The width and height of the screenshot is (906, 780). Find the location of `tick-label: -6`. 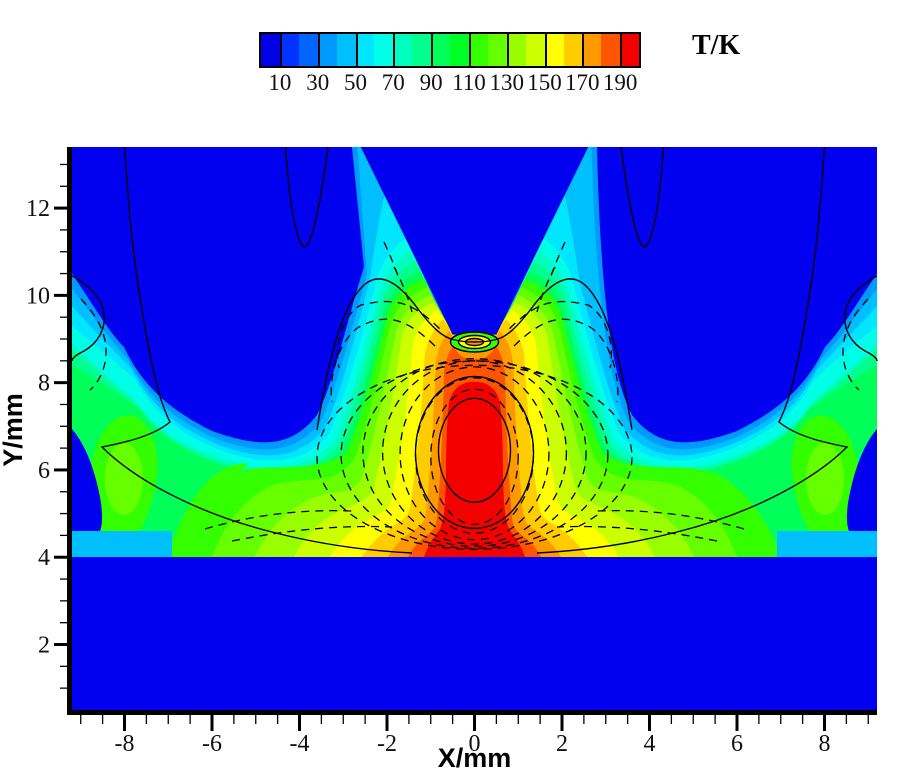

tick-label: -6 is located at coordinates (212, 744).